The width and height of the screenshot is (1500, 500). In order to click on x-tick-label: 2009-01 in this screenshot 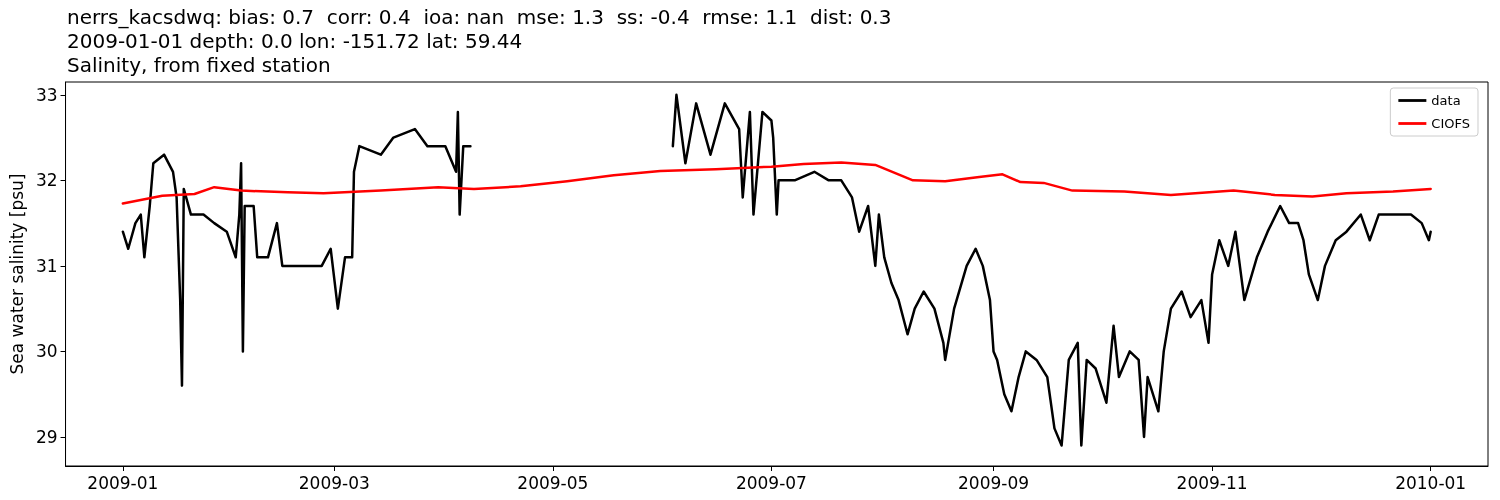, I will do `click(123, 482)`.